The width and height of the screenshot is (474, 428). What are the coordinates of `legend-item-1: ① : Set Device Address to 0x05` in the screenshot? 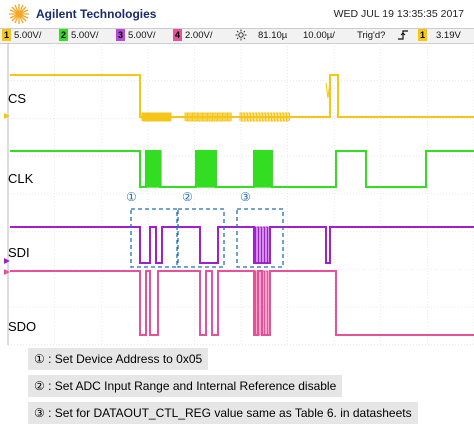 It's located at (118, 359).